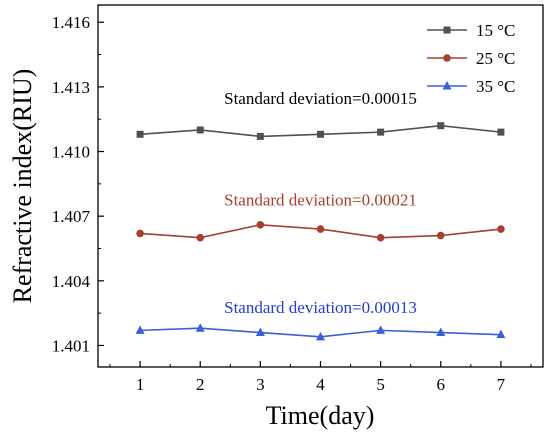 The width and height of the screenshot is (550, 442). I want to click on x-axis-title: Time(day), so click(320, 415).